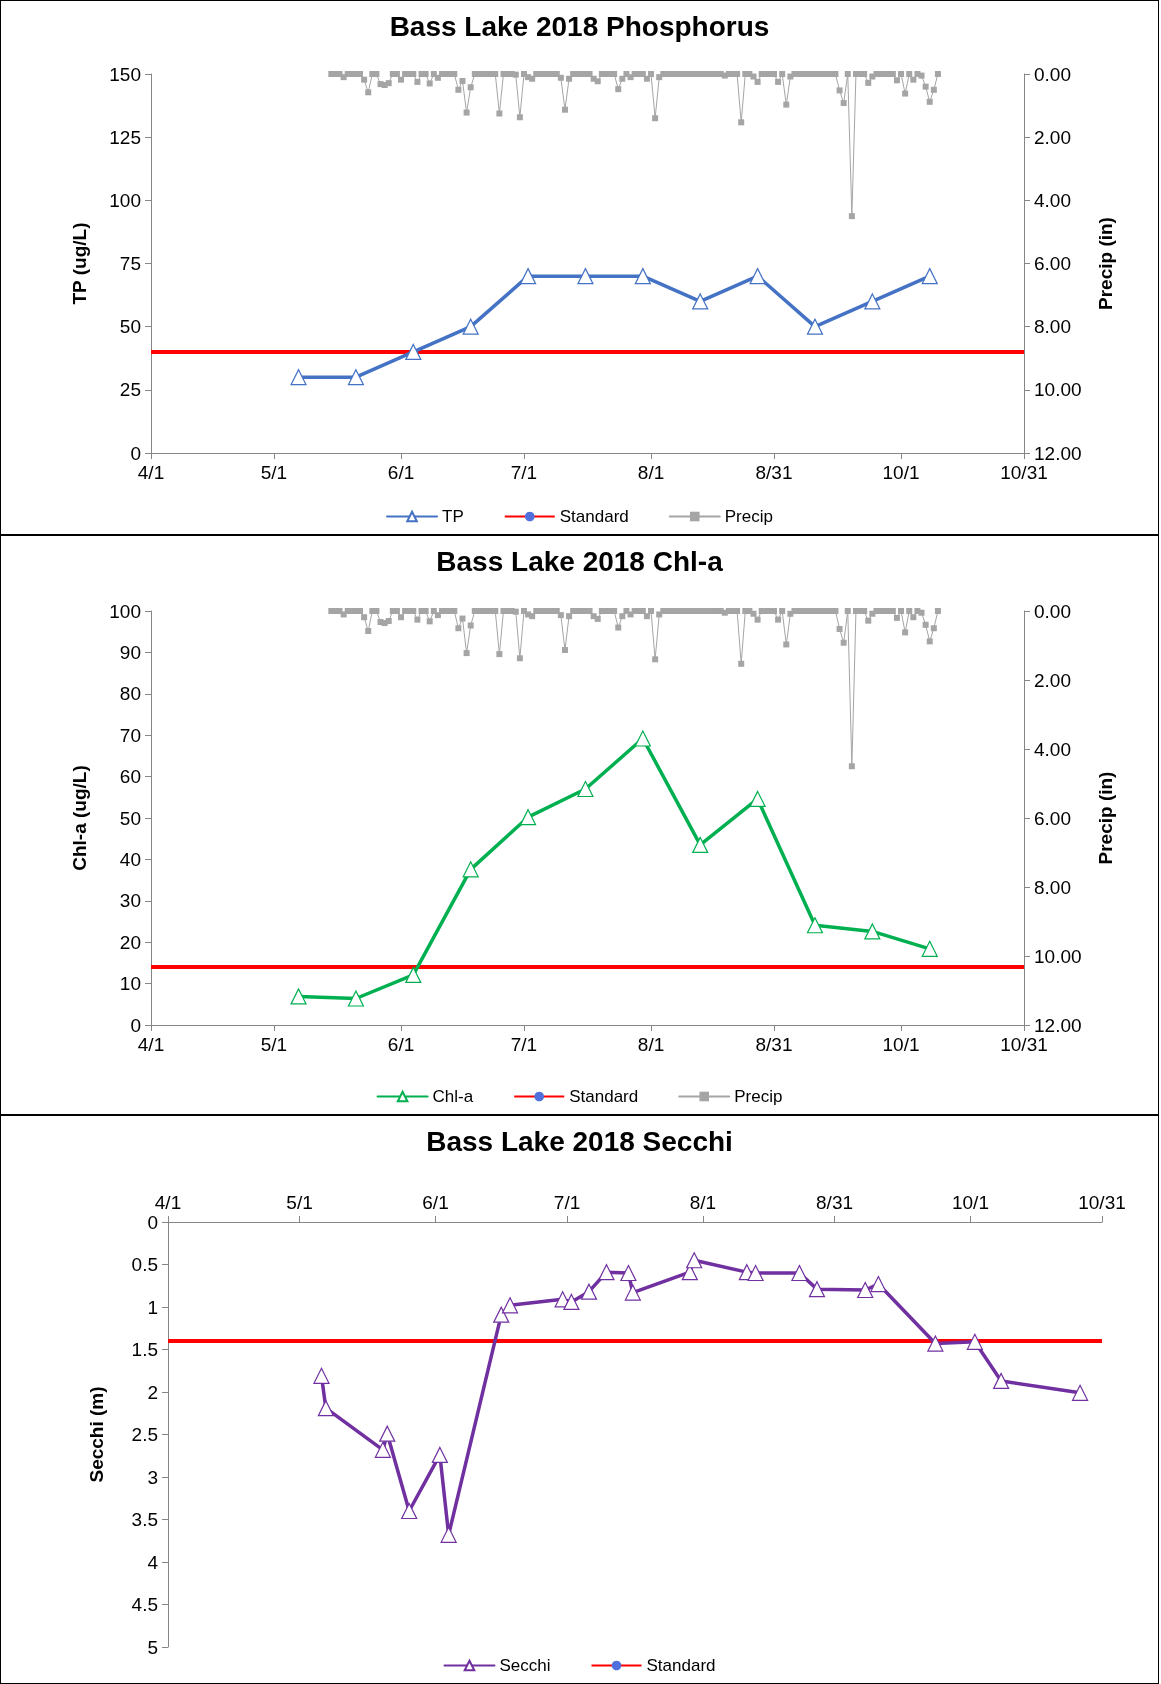 The height and width of the screenshot is (1684, 1161). I want to click on y-tick-label: 60, so click(130, 777).